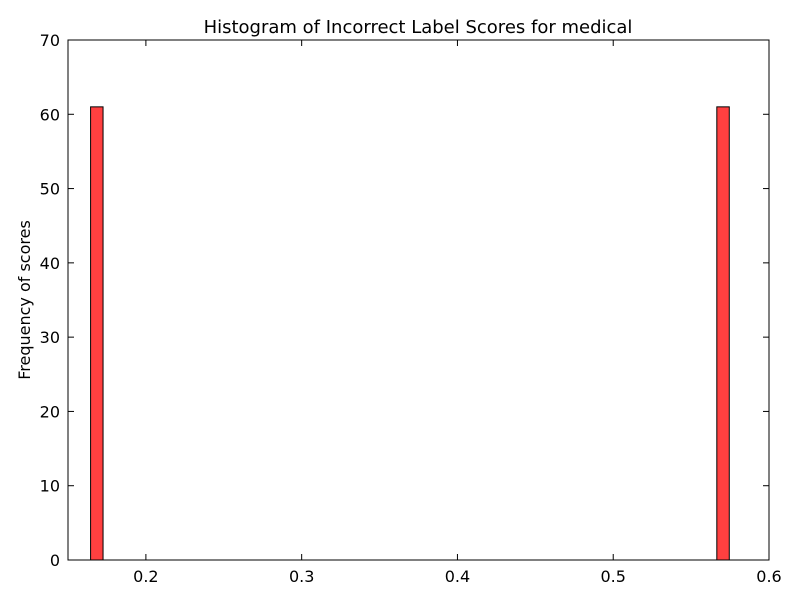 The width and height of the screenshot is (800, 600). What do you see at coordinates (768, 576) in the screenshot?
I see `x-tick-label-4: 0.6` at bounding box center [768, 576].